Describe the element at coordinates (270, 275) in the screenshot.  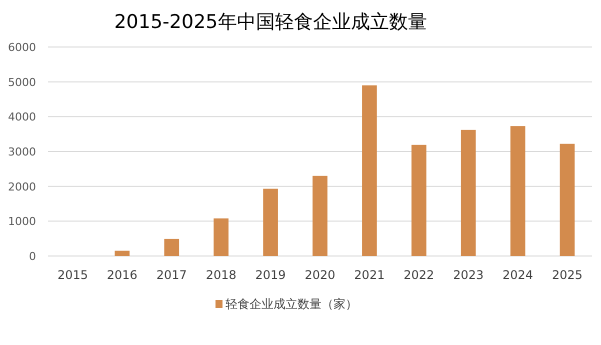
I see `x-tick-label: 2019` at that location.